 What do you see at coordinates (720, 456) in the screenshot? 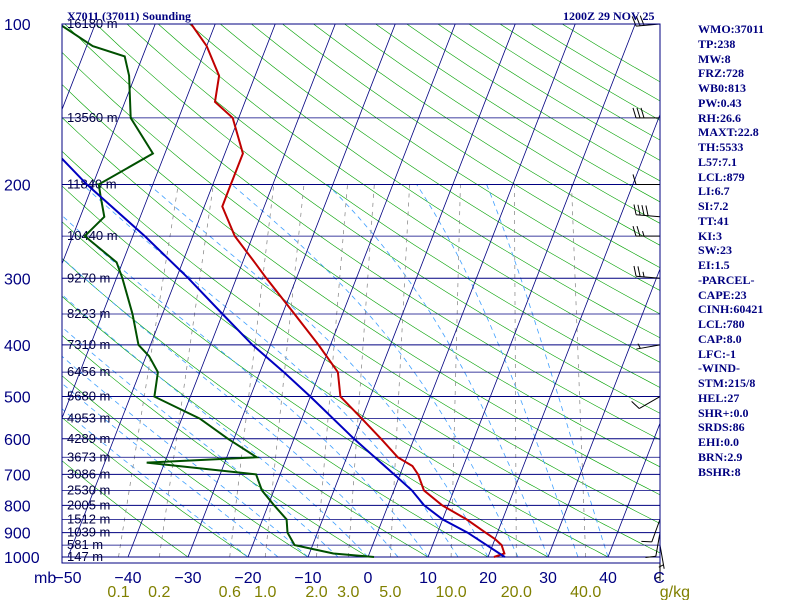
I see `index-item: BRN:2.9` at bounding box center [720, 456].